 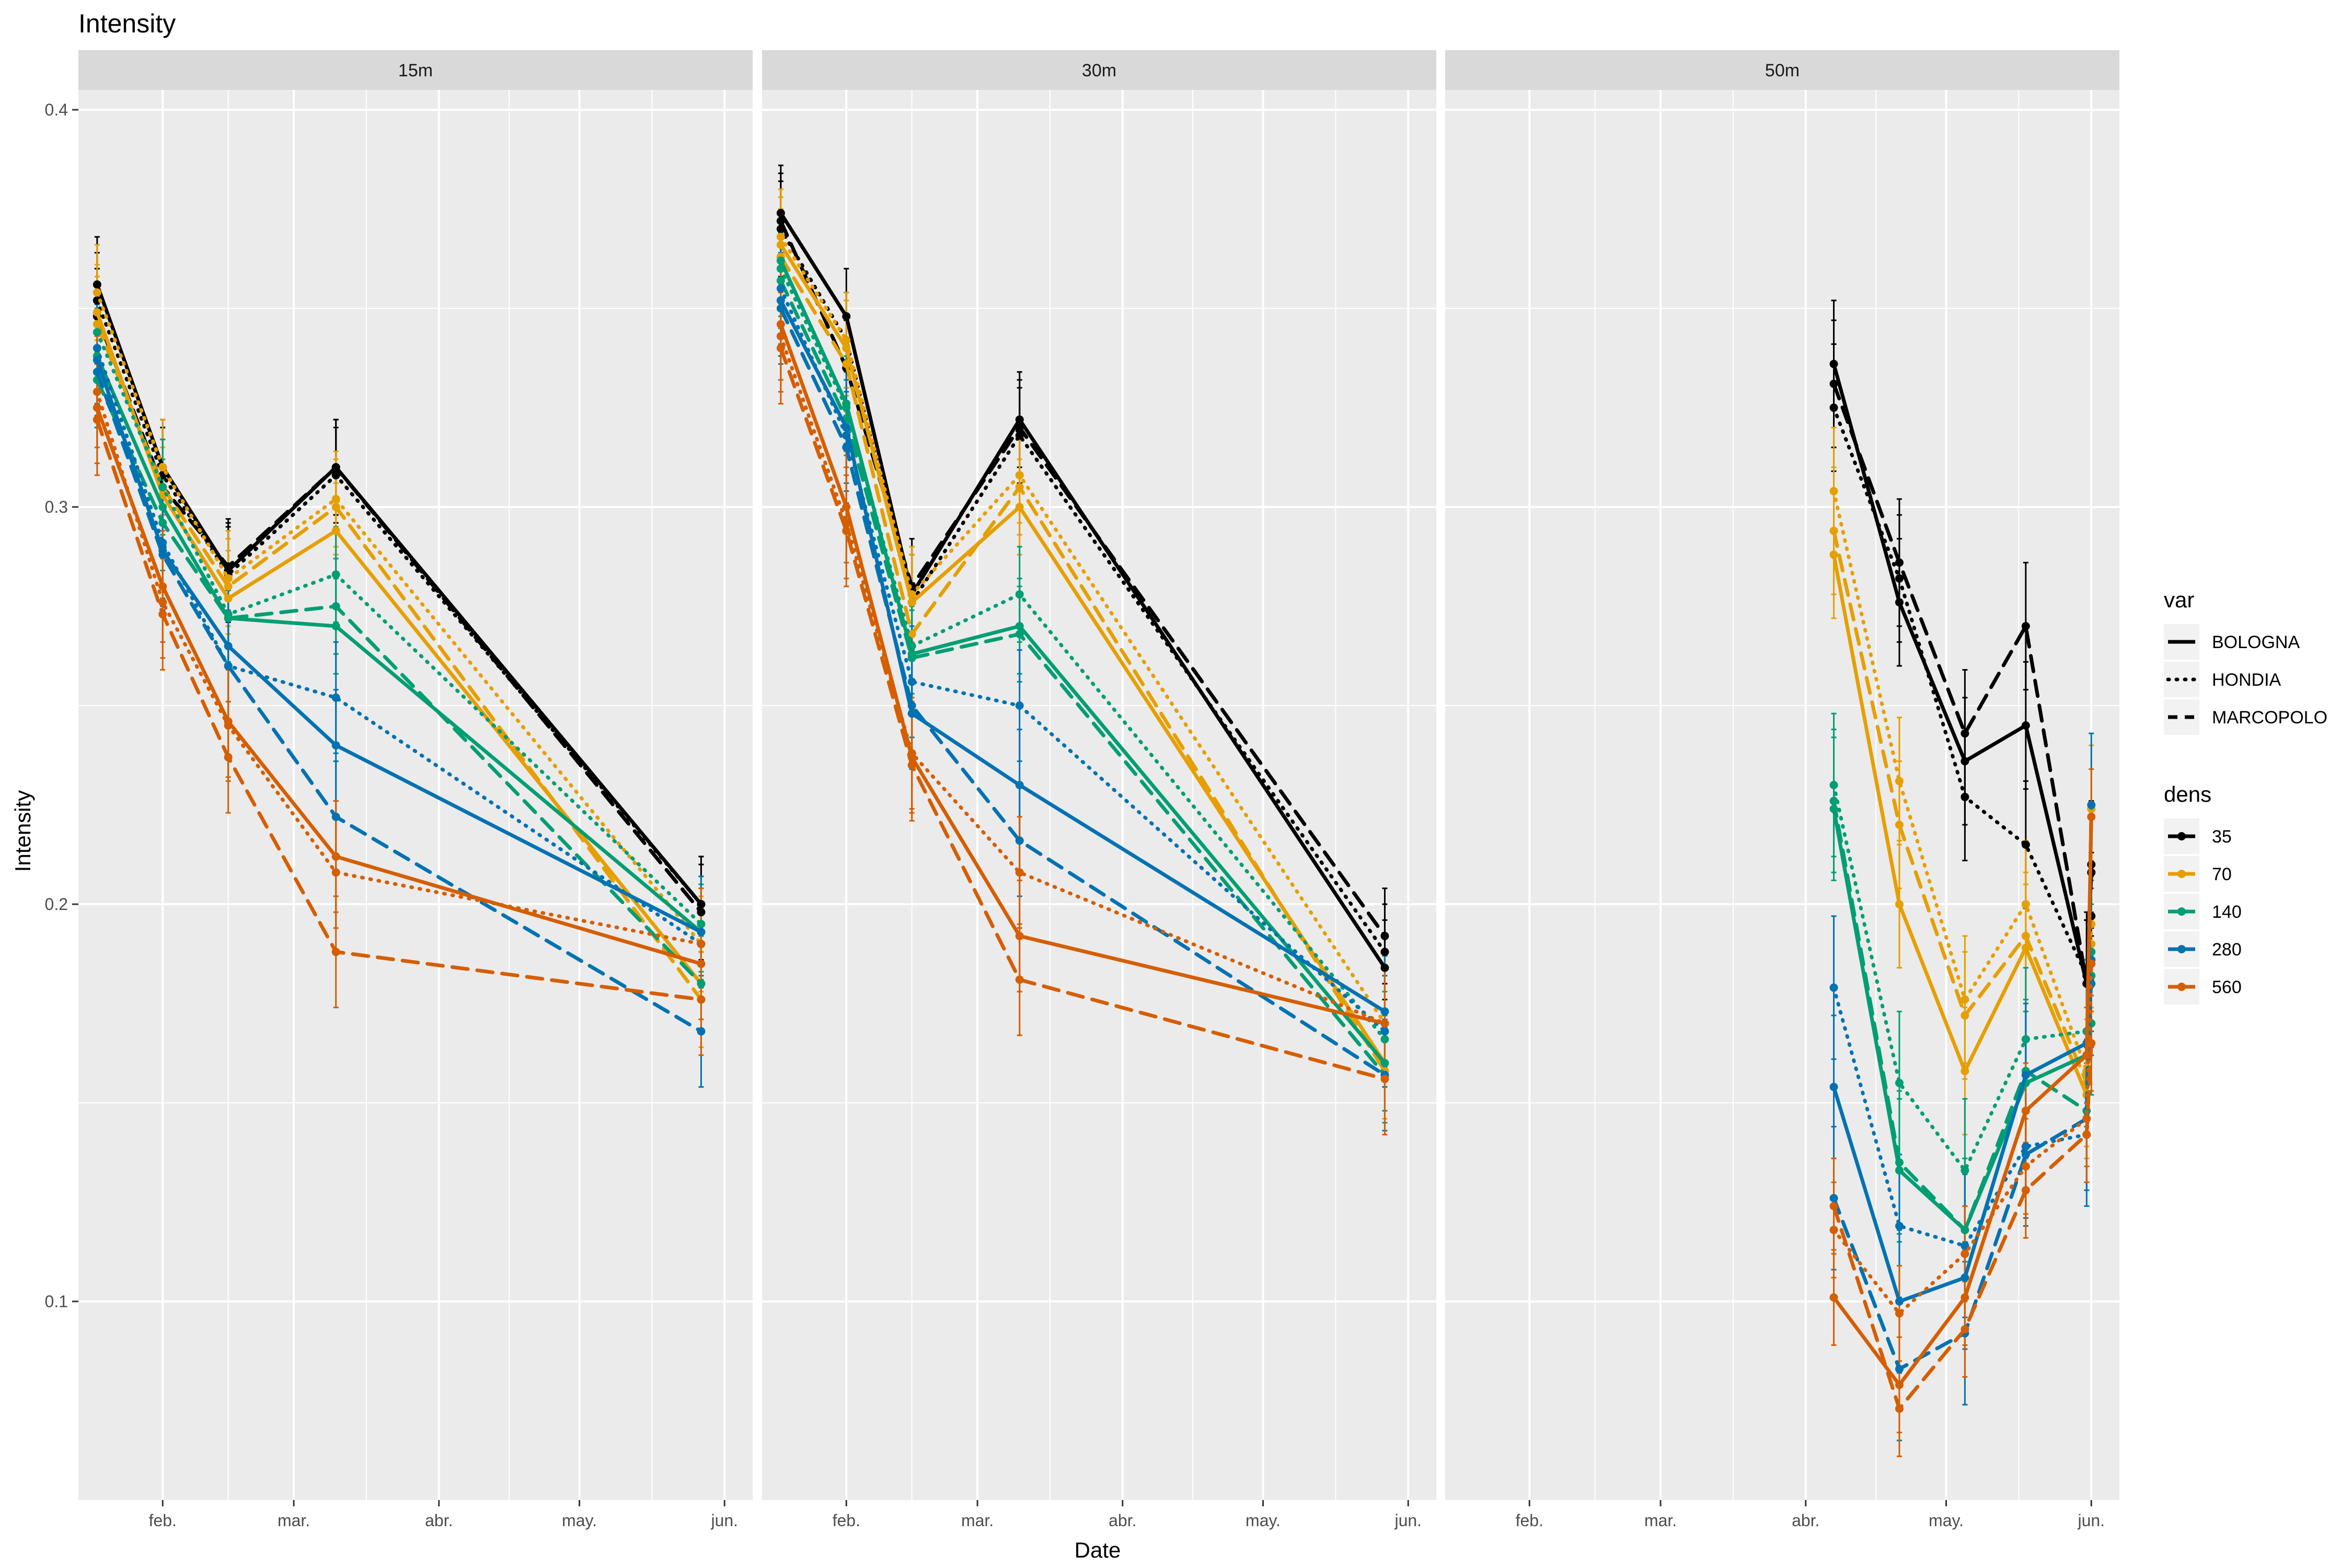 I want to click on facet-strip-label: 15m, so click(x=415, y=70).